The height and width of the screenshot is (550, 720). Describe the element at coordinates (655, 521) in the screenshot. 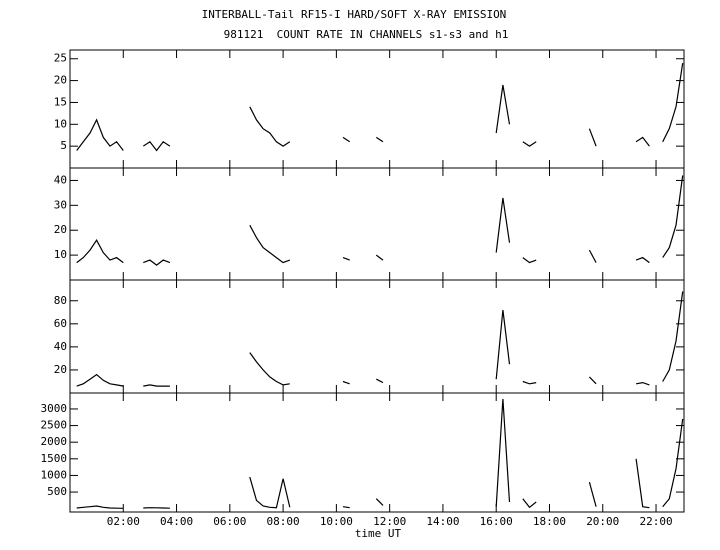

I see `x-tick-label: 22:00` at that location.